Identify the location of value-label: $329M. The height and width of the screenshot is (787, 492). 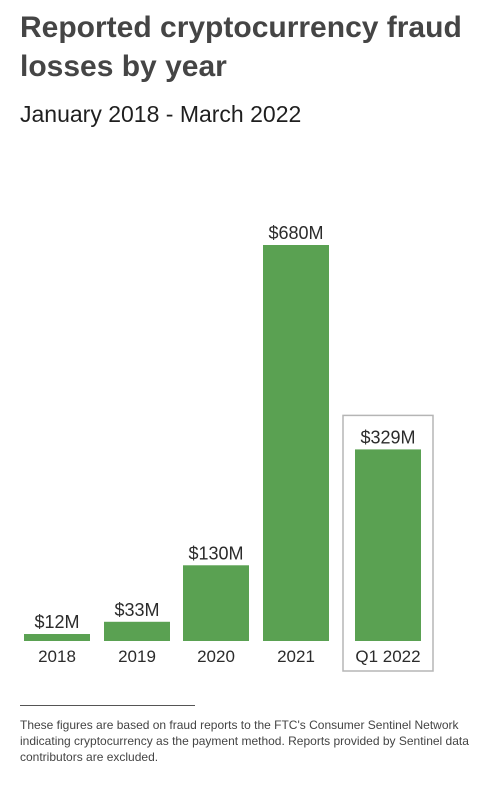
(387, 437).